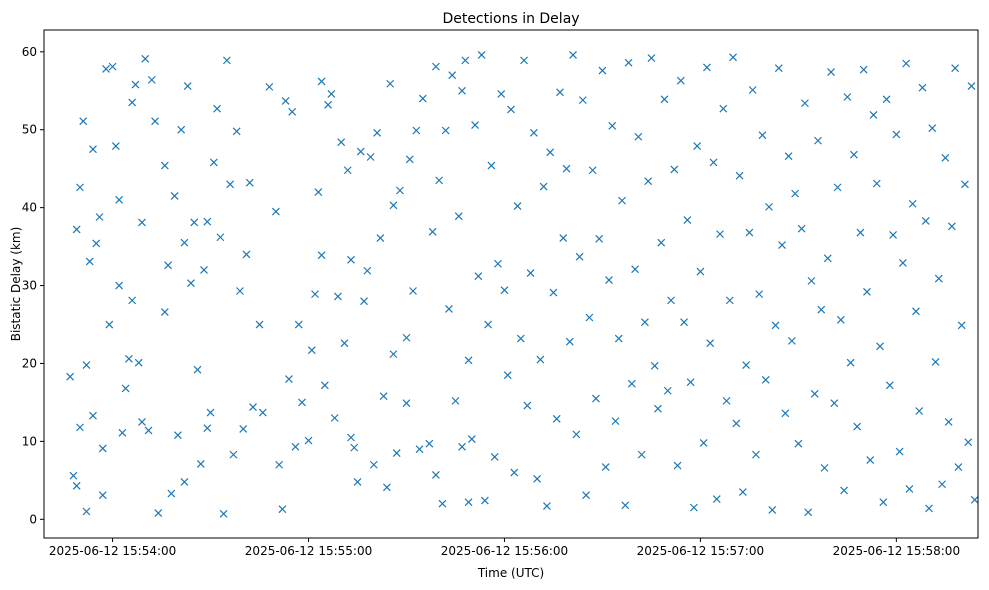 The height and width of the screenshot is (590, 989). Describe the element at coordinates (29, 363) in the screenshot. I see `y-tick-label: 20` at that location.